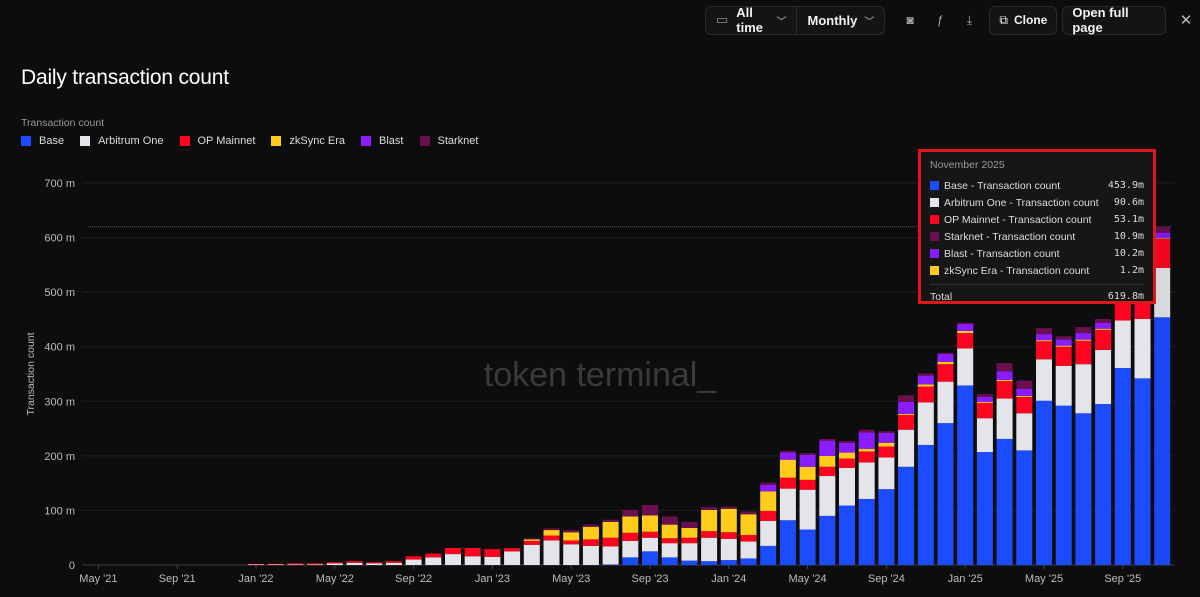 The width and height of the screenshot is (1200, 597). Describe the element at coordinates (1023, 20) in the screenshot. I see `clone-button: ⧉ Clone` at that location.